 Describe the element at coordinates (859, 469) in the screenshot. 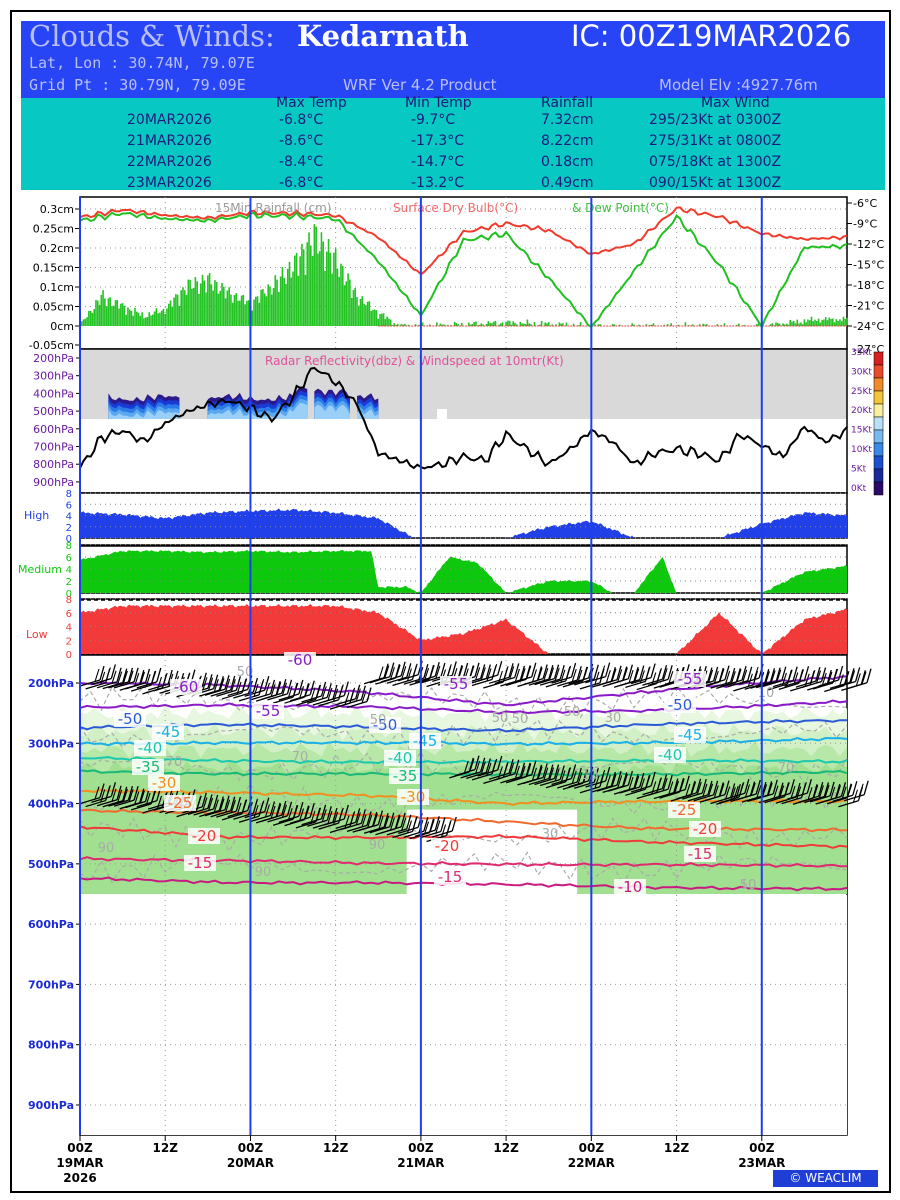

I see `windspeed-tick-label: 5Kt` at that location.